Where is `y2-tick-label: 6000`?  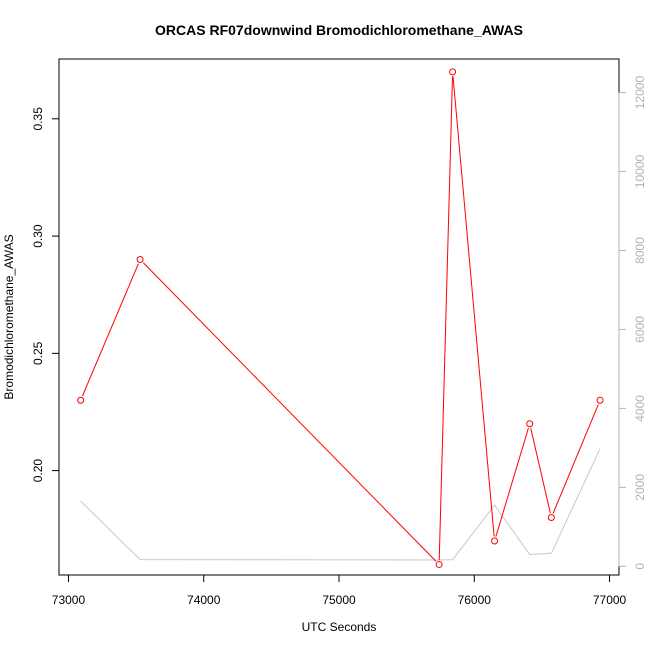
y2-tick-label: 6000 is located at coordinates (640, 329).